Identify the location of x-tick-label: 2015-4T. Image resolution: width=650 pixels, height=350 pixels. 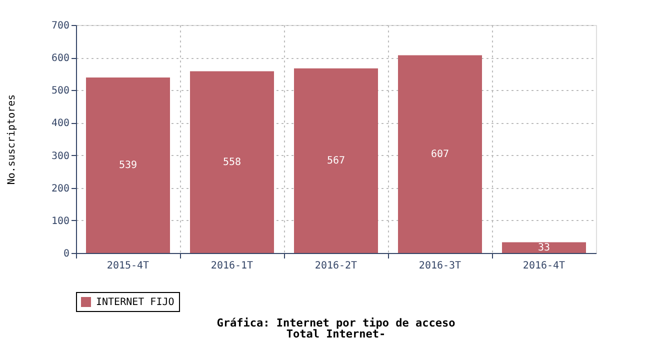
(128, 266).